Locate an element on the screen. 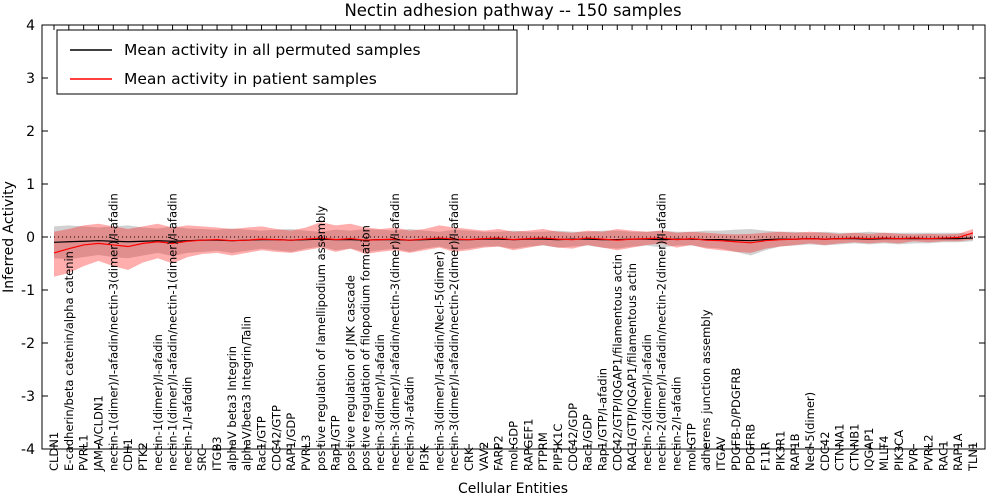 The height and width of the screenshot is (500, 1000). legend-box is located at coordinates (287, 62).